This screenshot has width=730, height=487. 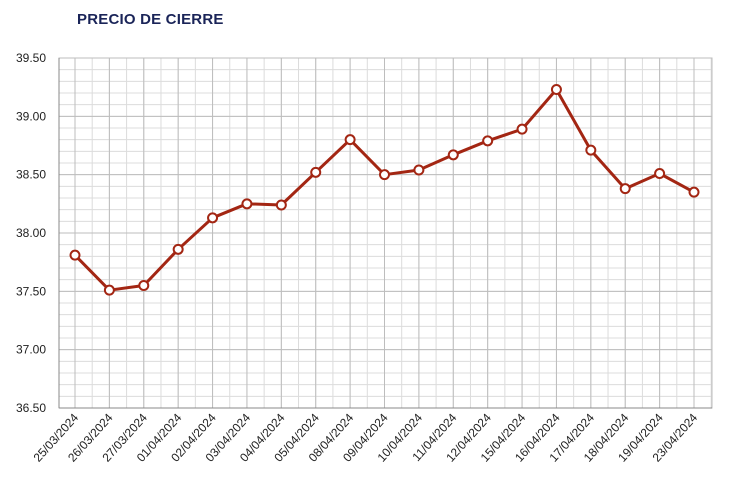 I want to click on y-axis-ticks: 36.50 37.00 37.50 38.00 38.50 39.00 39.50, so click(x=31, y=233).